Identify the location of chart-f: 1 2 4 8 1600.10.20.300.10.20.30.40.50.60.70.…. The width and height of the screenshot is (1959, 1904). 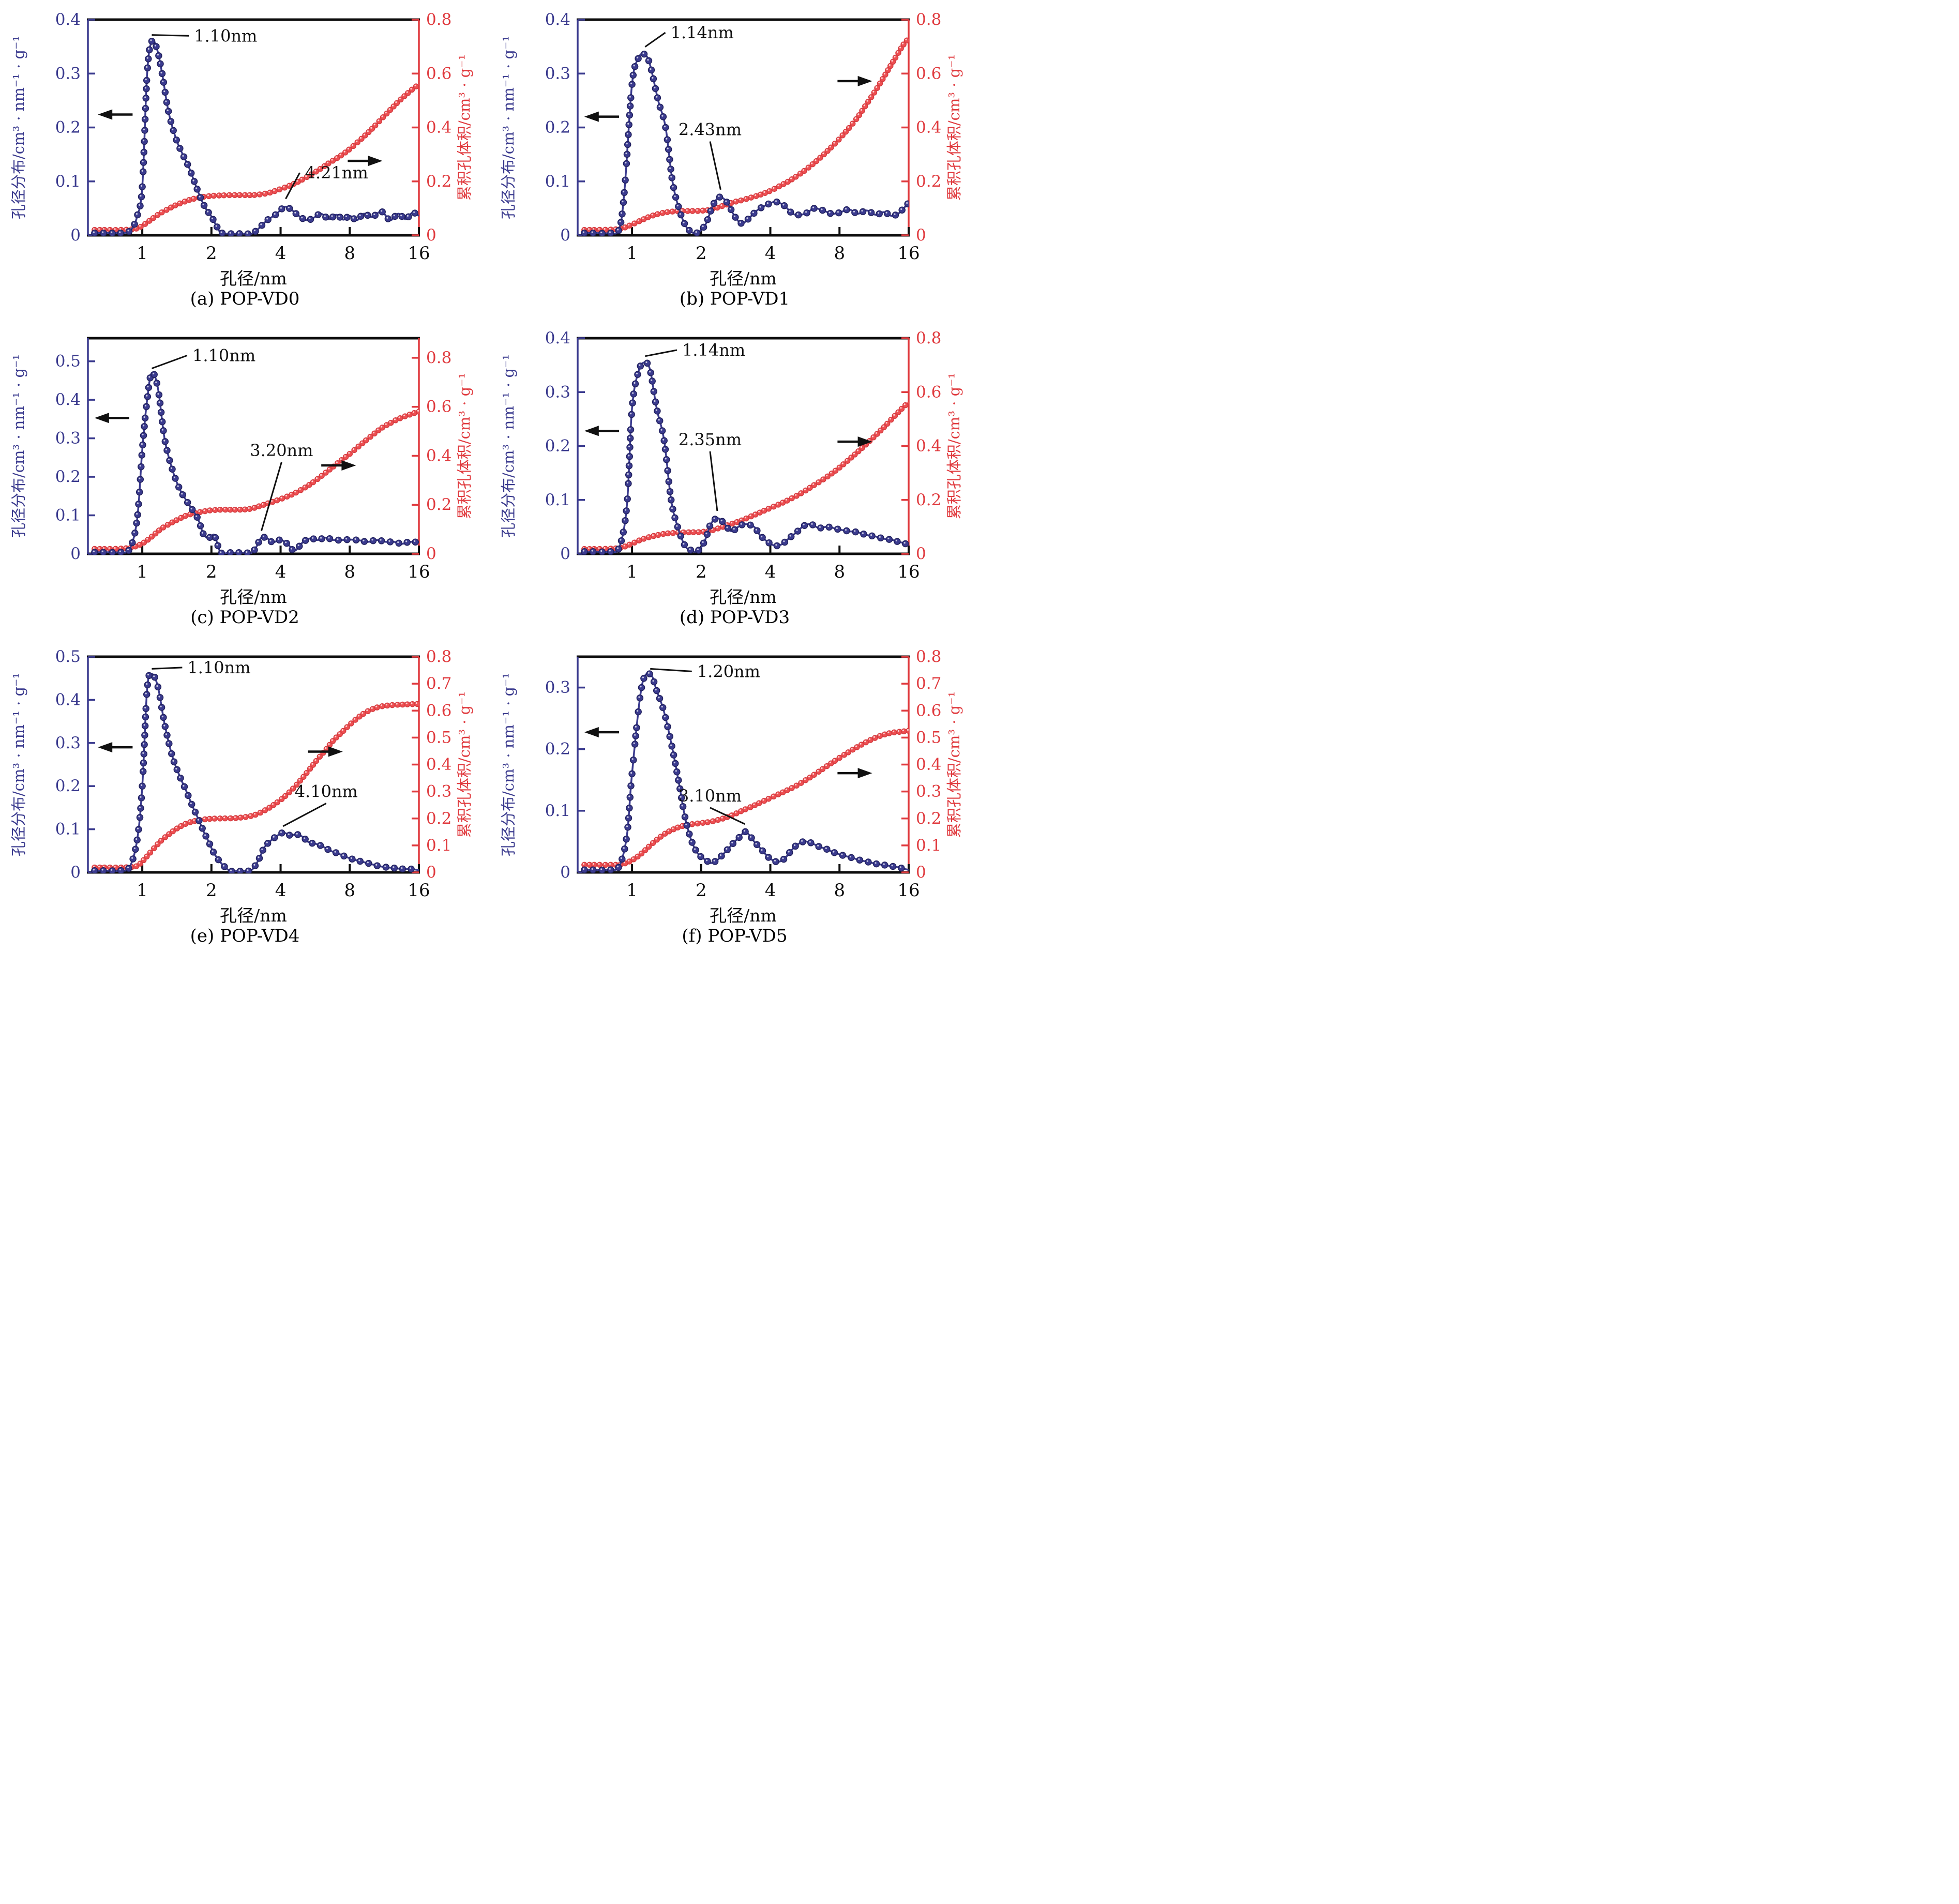
(731, 786).